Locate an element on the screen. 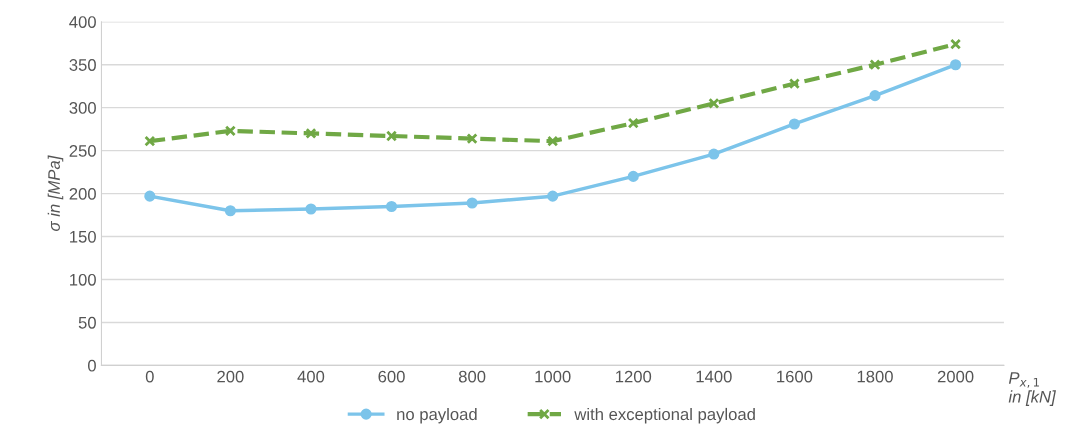  y-tick-label: 0 is located at coordinates (91, 365).